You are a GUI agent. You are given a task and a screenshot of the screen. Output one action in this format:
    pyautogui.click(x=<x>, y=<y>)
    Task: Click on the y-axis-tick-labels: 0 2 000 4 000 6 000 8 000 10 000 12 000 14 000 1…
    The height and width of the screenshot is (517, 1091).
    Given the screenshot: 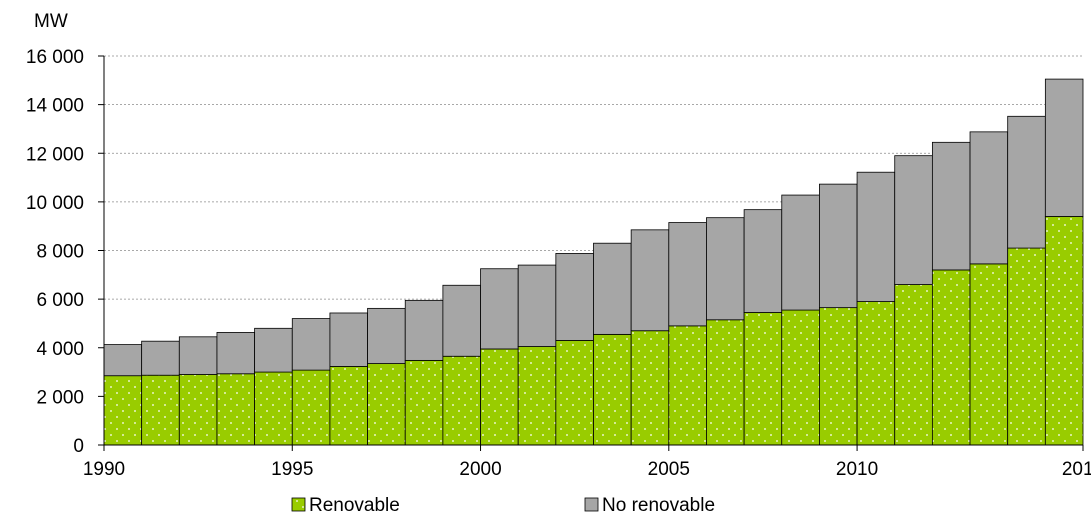 What is the action you would take?
    pyautogui.click(x=65, y=252)
    